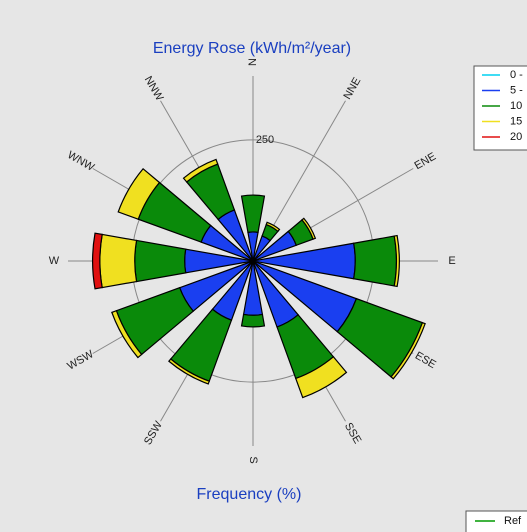 The width and height of the screenshot is (527, 532). I want to click on direction-label: SSW, so click(153, 433).